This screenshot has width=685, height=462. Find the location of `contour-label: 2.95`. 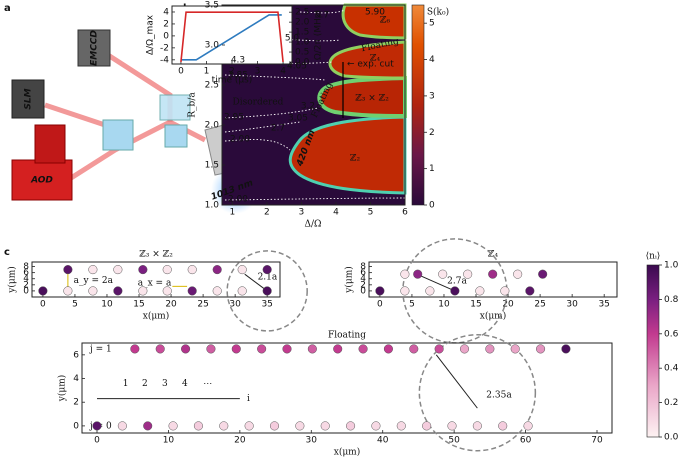

contour-label: 2.95 is located at coordinates (234, 118).